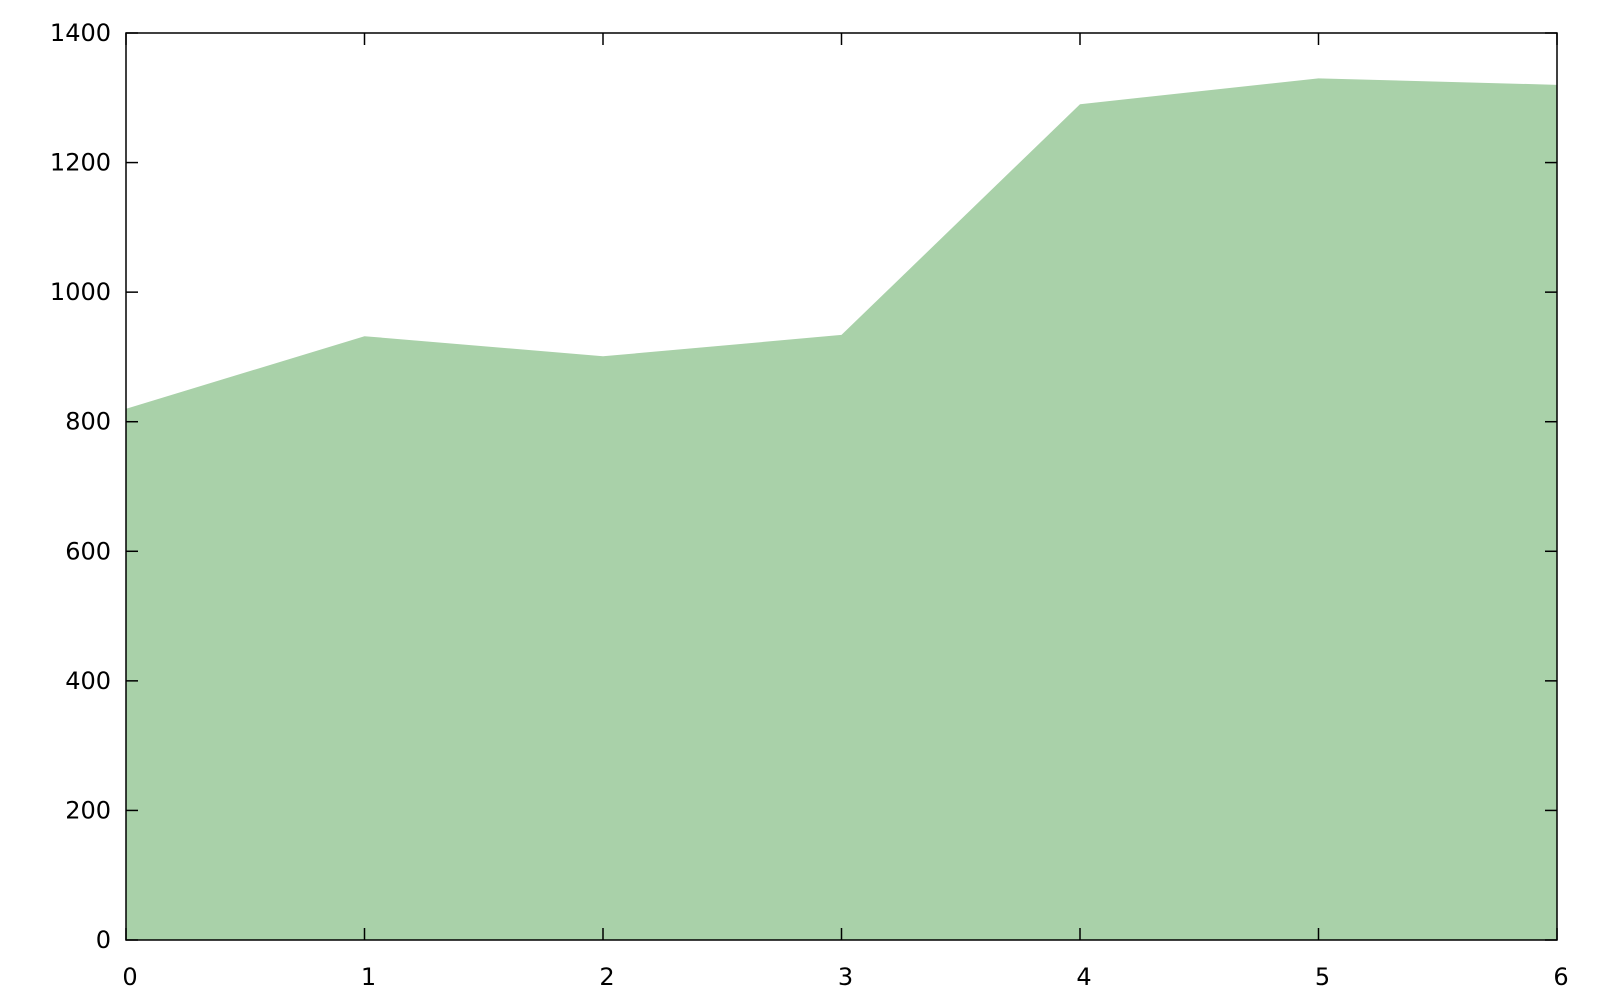  Describe the element at coordinates (103, 940) in the screenshot. I see `y-tick-label: 0` at that location.